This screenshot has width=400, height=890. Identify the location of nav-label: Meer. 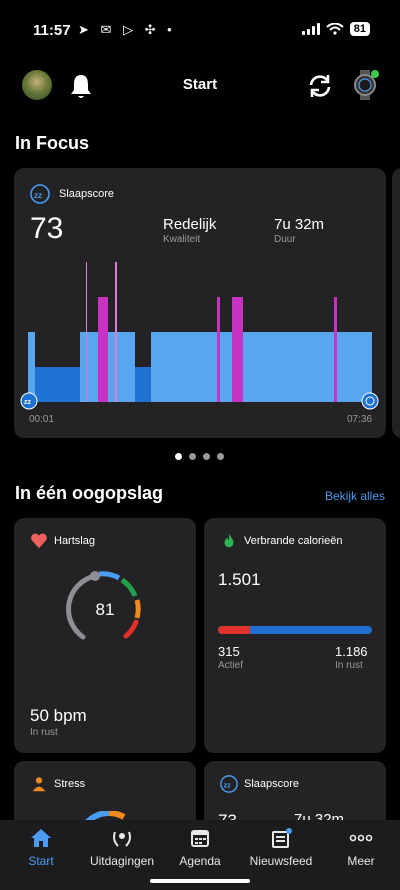
(361, 861).